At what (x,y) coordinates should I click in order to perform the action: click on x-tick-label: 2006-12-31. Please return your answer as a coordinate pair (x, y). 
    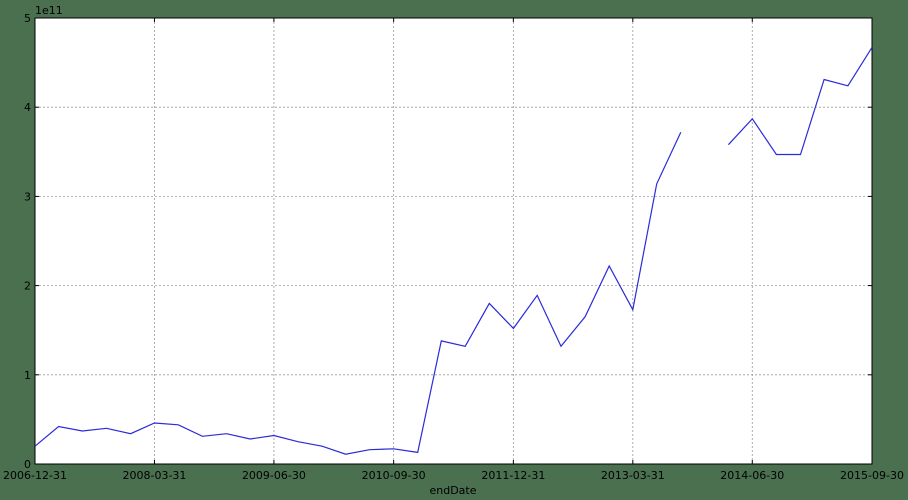
    Looking at the image, I should click on (35, 475).